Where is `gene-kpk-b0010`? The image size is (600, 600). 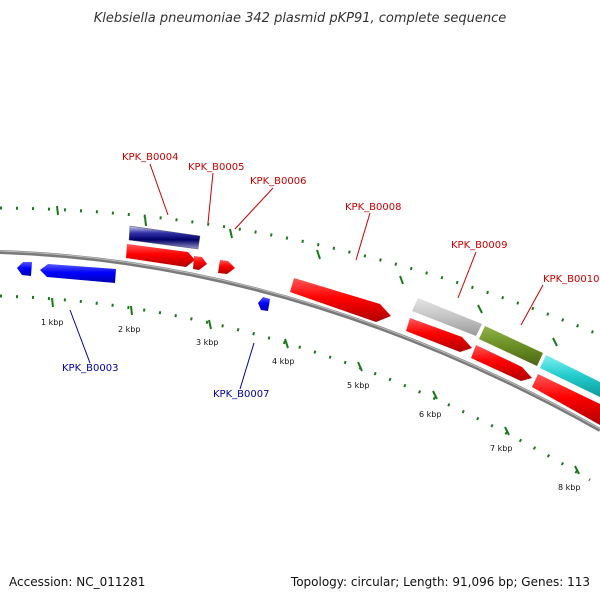 gene-kpk-b0010 is located at coordinates (501, 363).